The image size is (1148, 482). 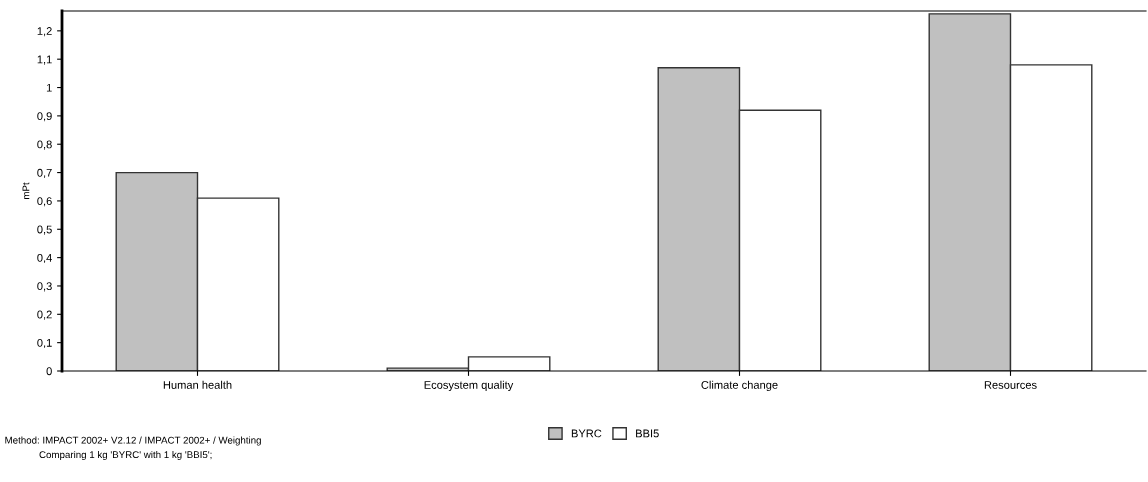 What do you see at coordinates (133, 441) in the screenshot?
I see `text: Method: IMPACT 2002+ V2.12 / IMPACT 2002+ / Weighting` at bounding box center [133, 441].